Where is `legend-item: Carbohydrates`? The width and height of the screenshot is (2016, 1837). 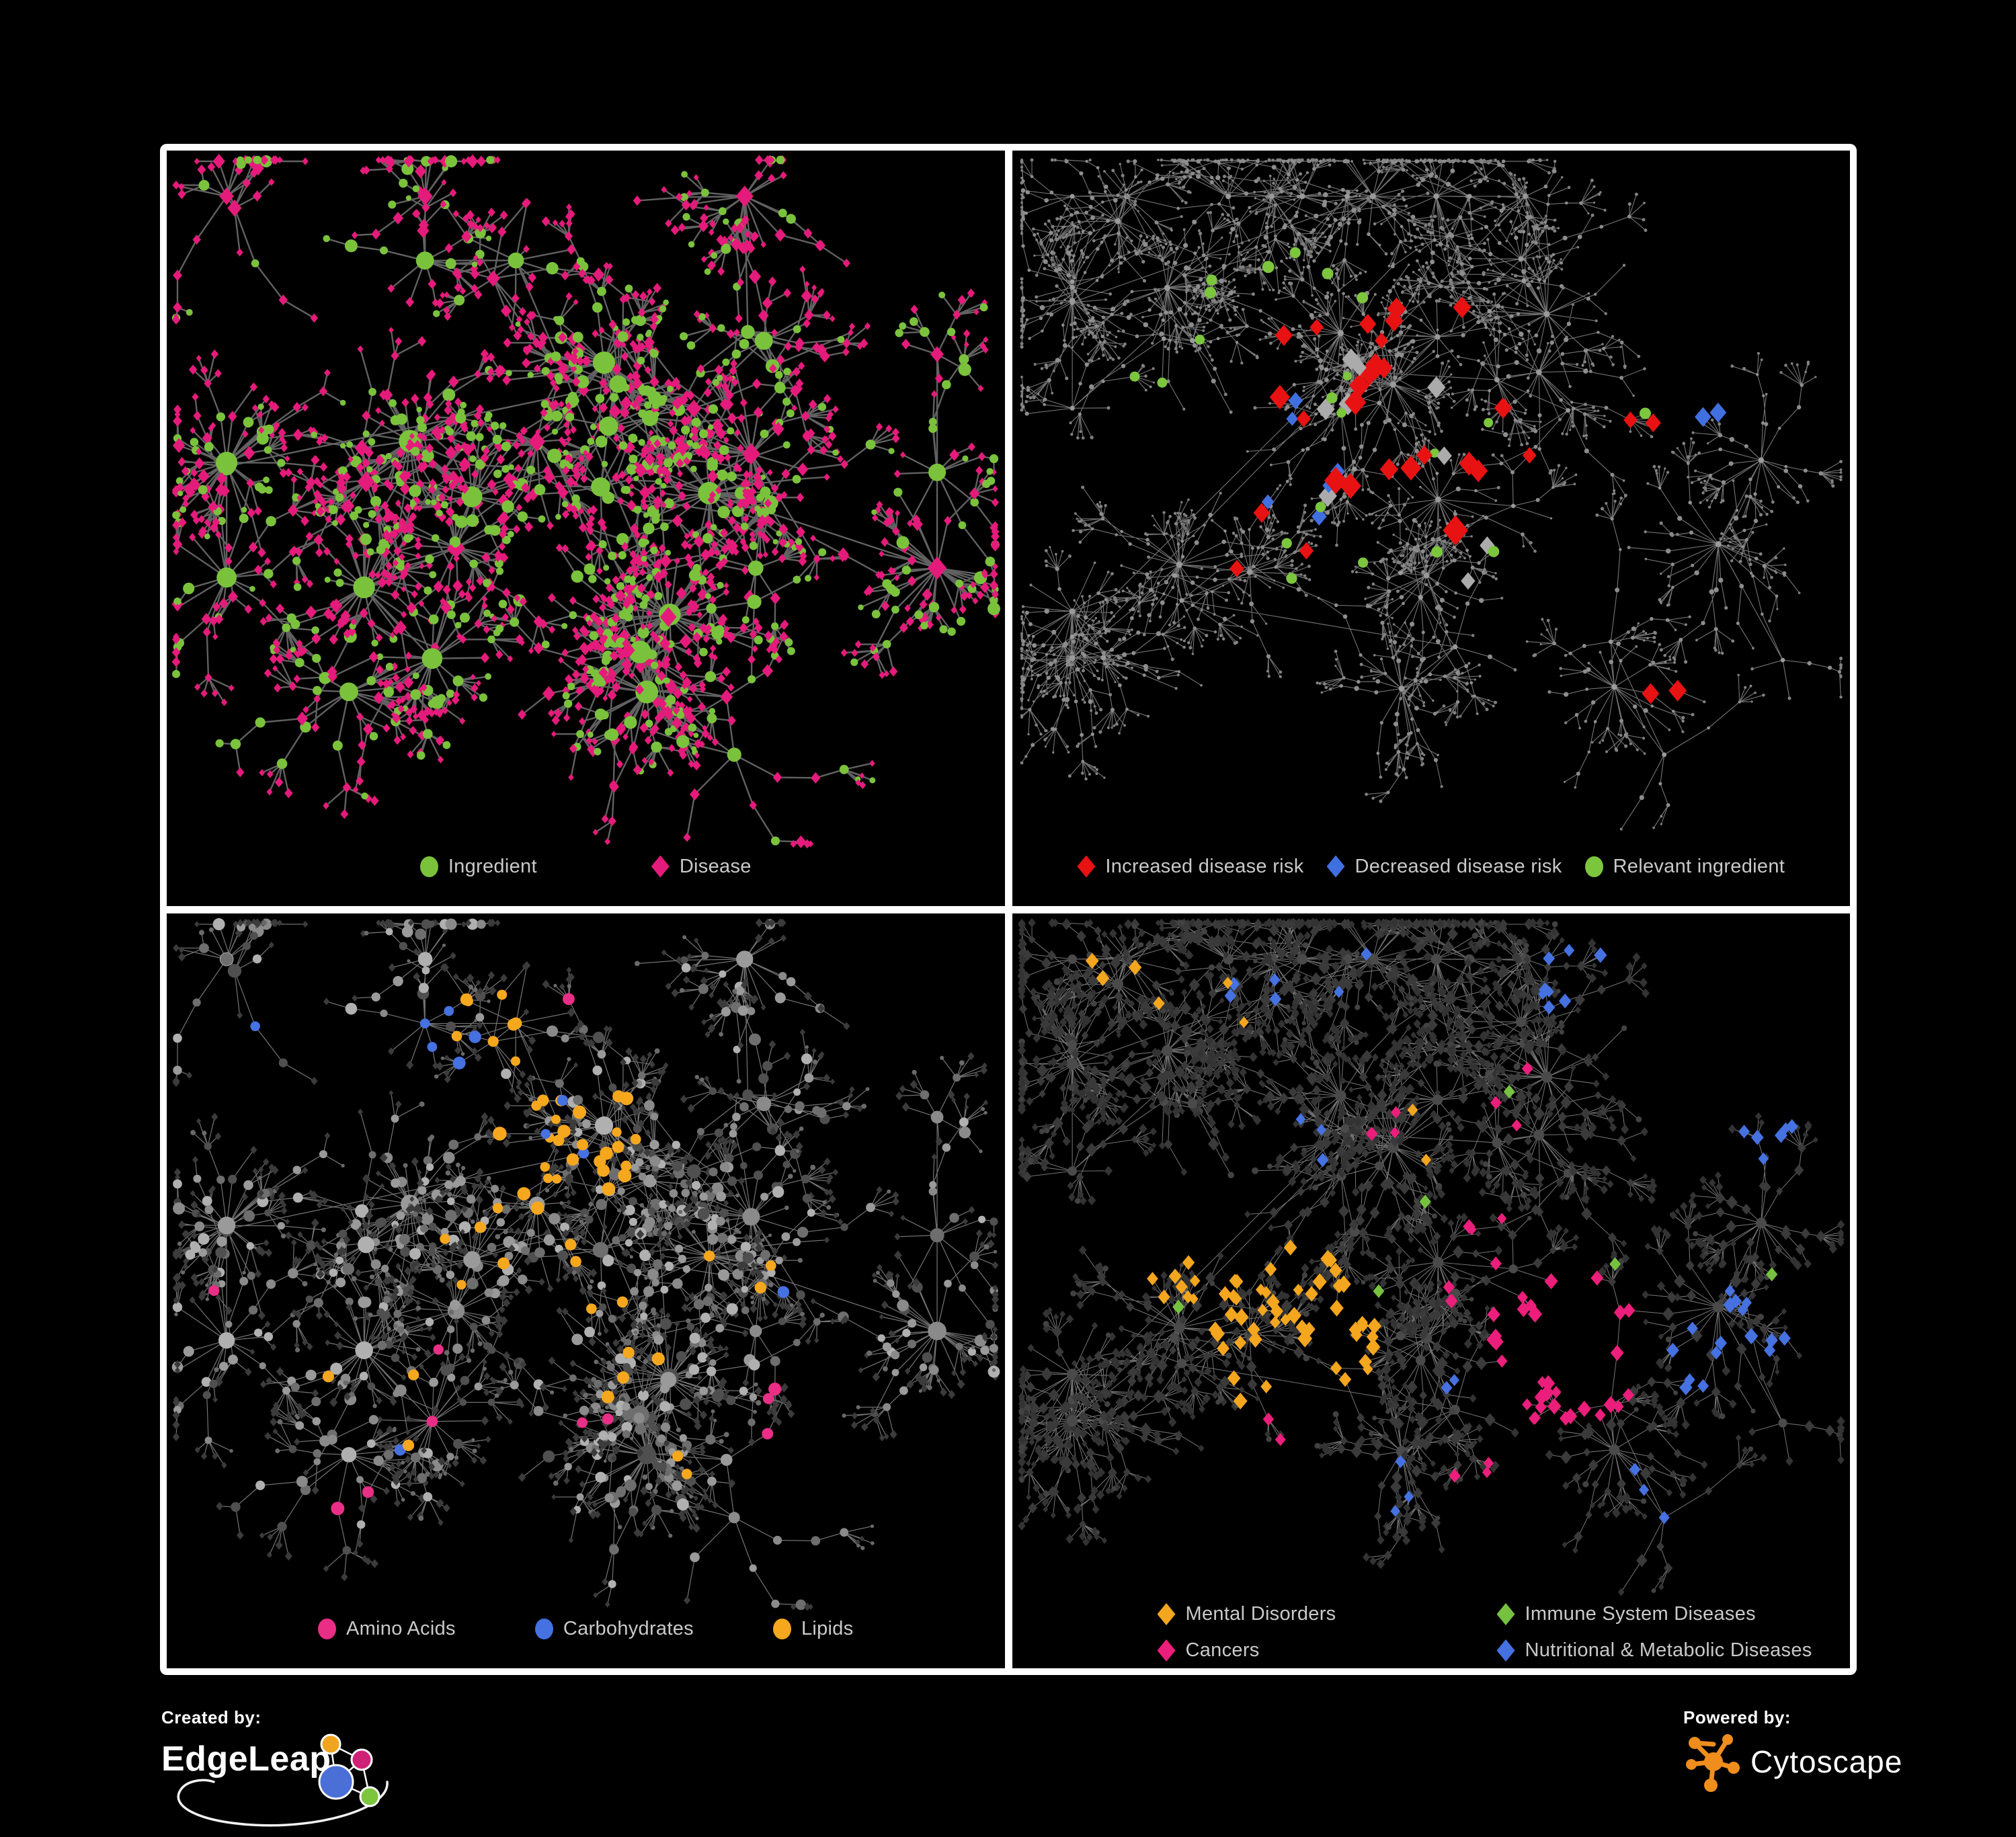
legend-item: Carbohydrates is located at coordinates (614, 1629).